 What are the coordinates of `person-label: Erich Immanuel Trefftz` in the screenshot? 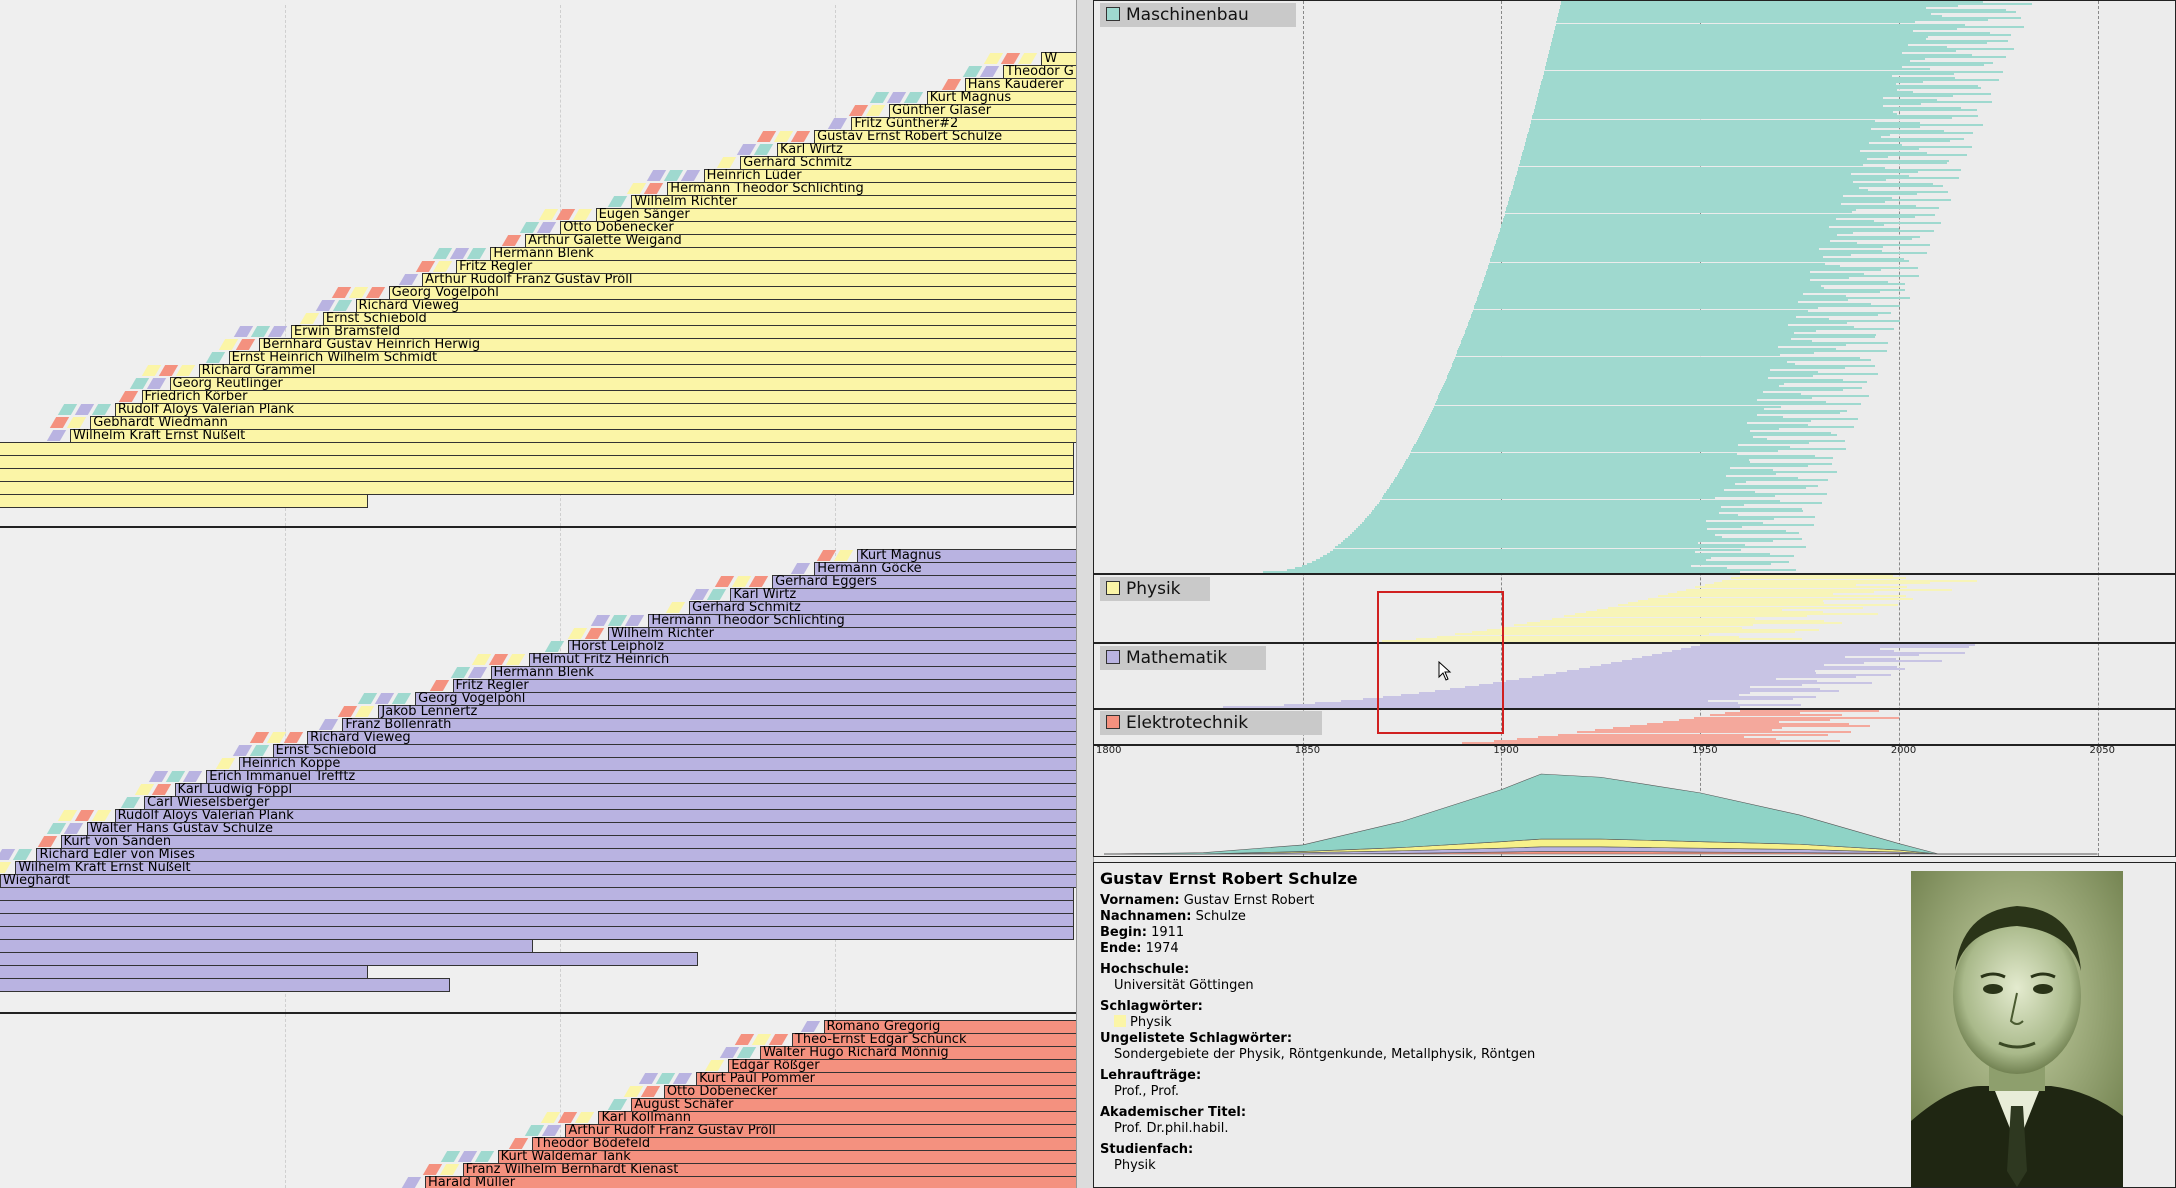 It's located at (282, 776).